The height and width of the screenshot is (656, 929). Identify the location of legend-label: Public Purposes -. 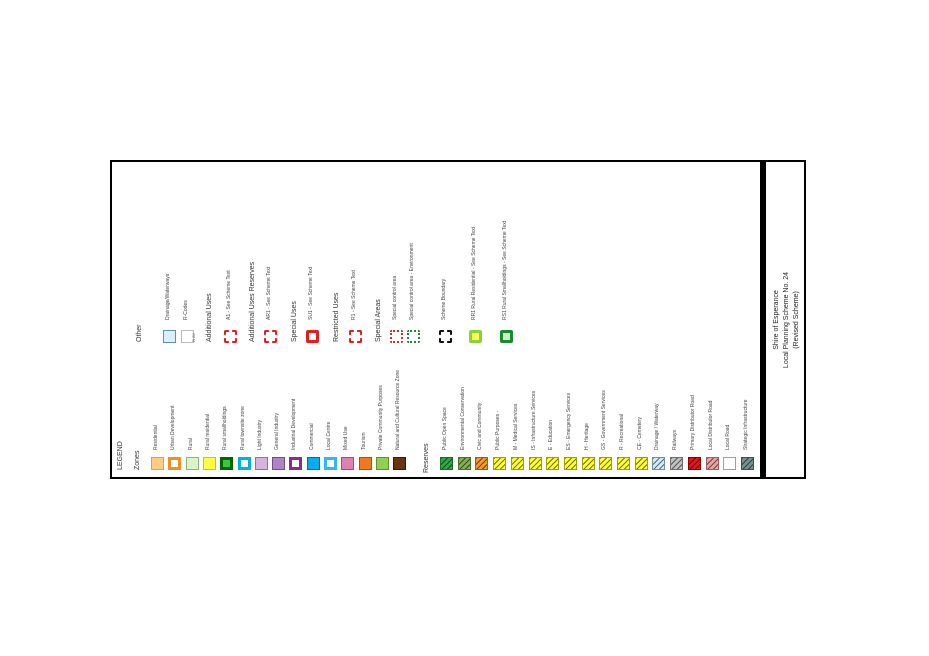
(498, 430).